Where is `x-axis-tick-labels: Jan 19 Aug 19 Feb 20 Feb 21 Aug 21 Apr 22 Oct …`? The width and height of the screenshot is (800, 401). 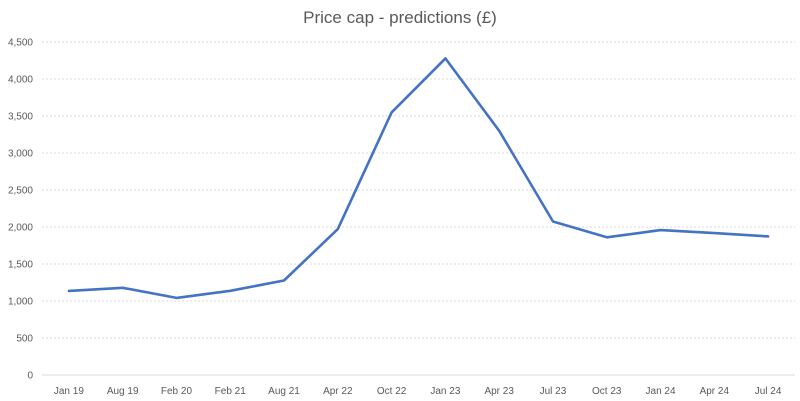 x-axis-tick-labels: Jan 19 Aug 19 Feb 20 Feb 21 Aug 21 Apr 22 Oct … is located at coordinates (418, 391).